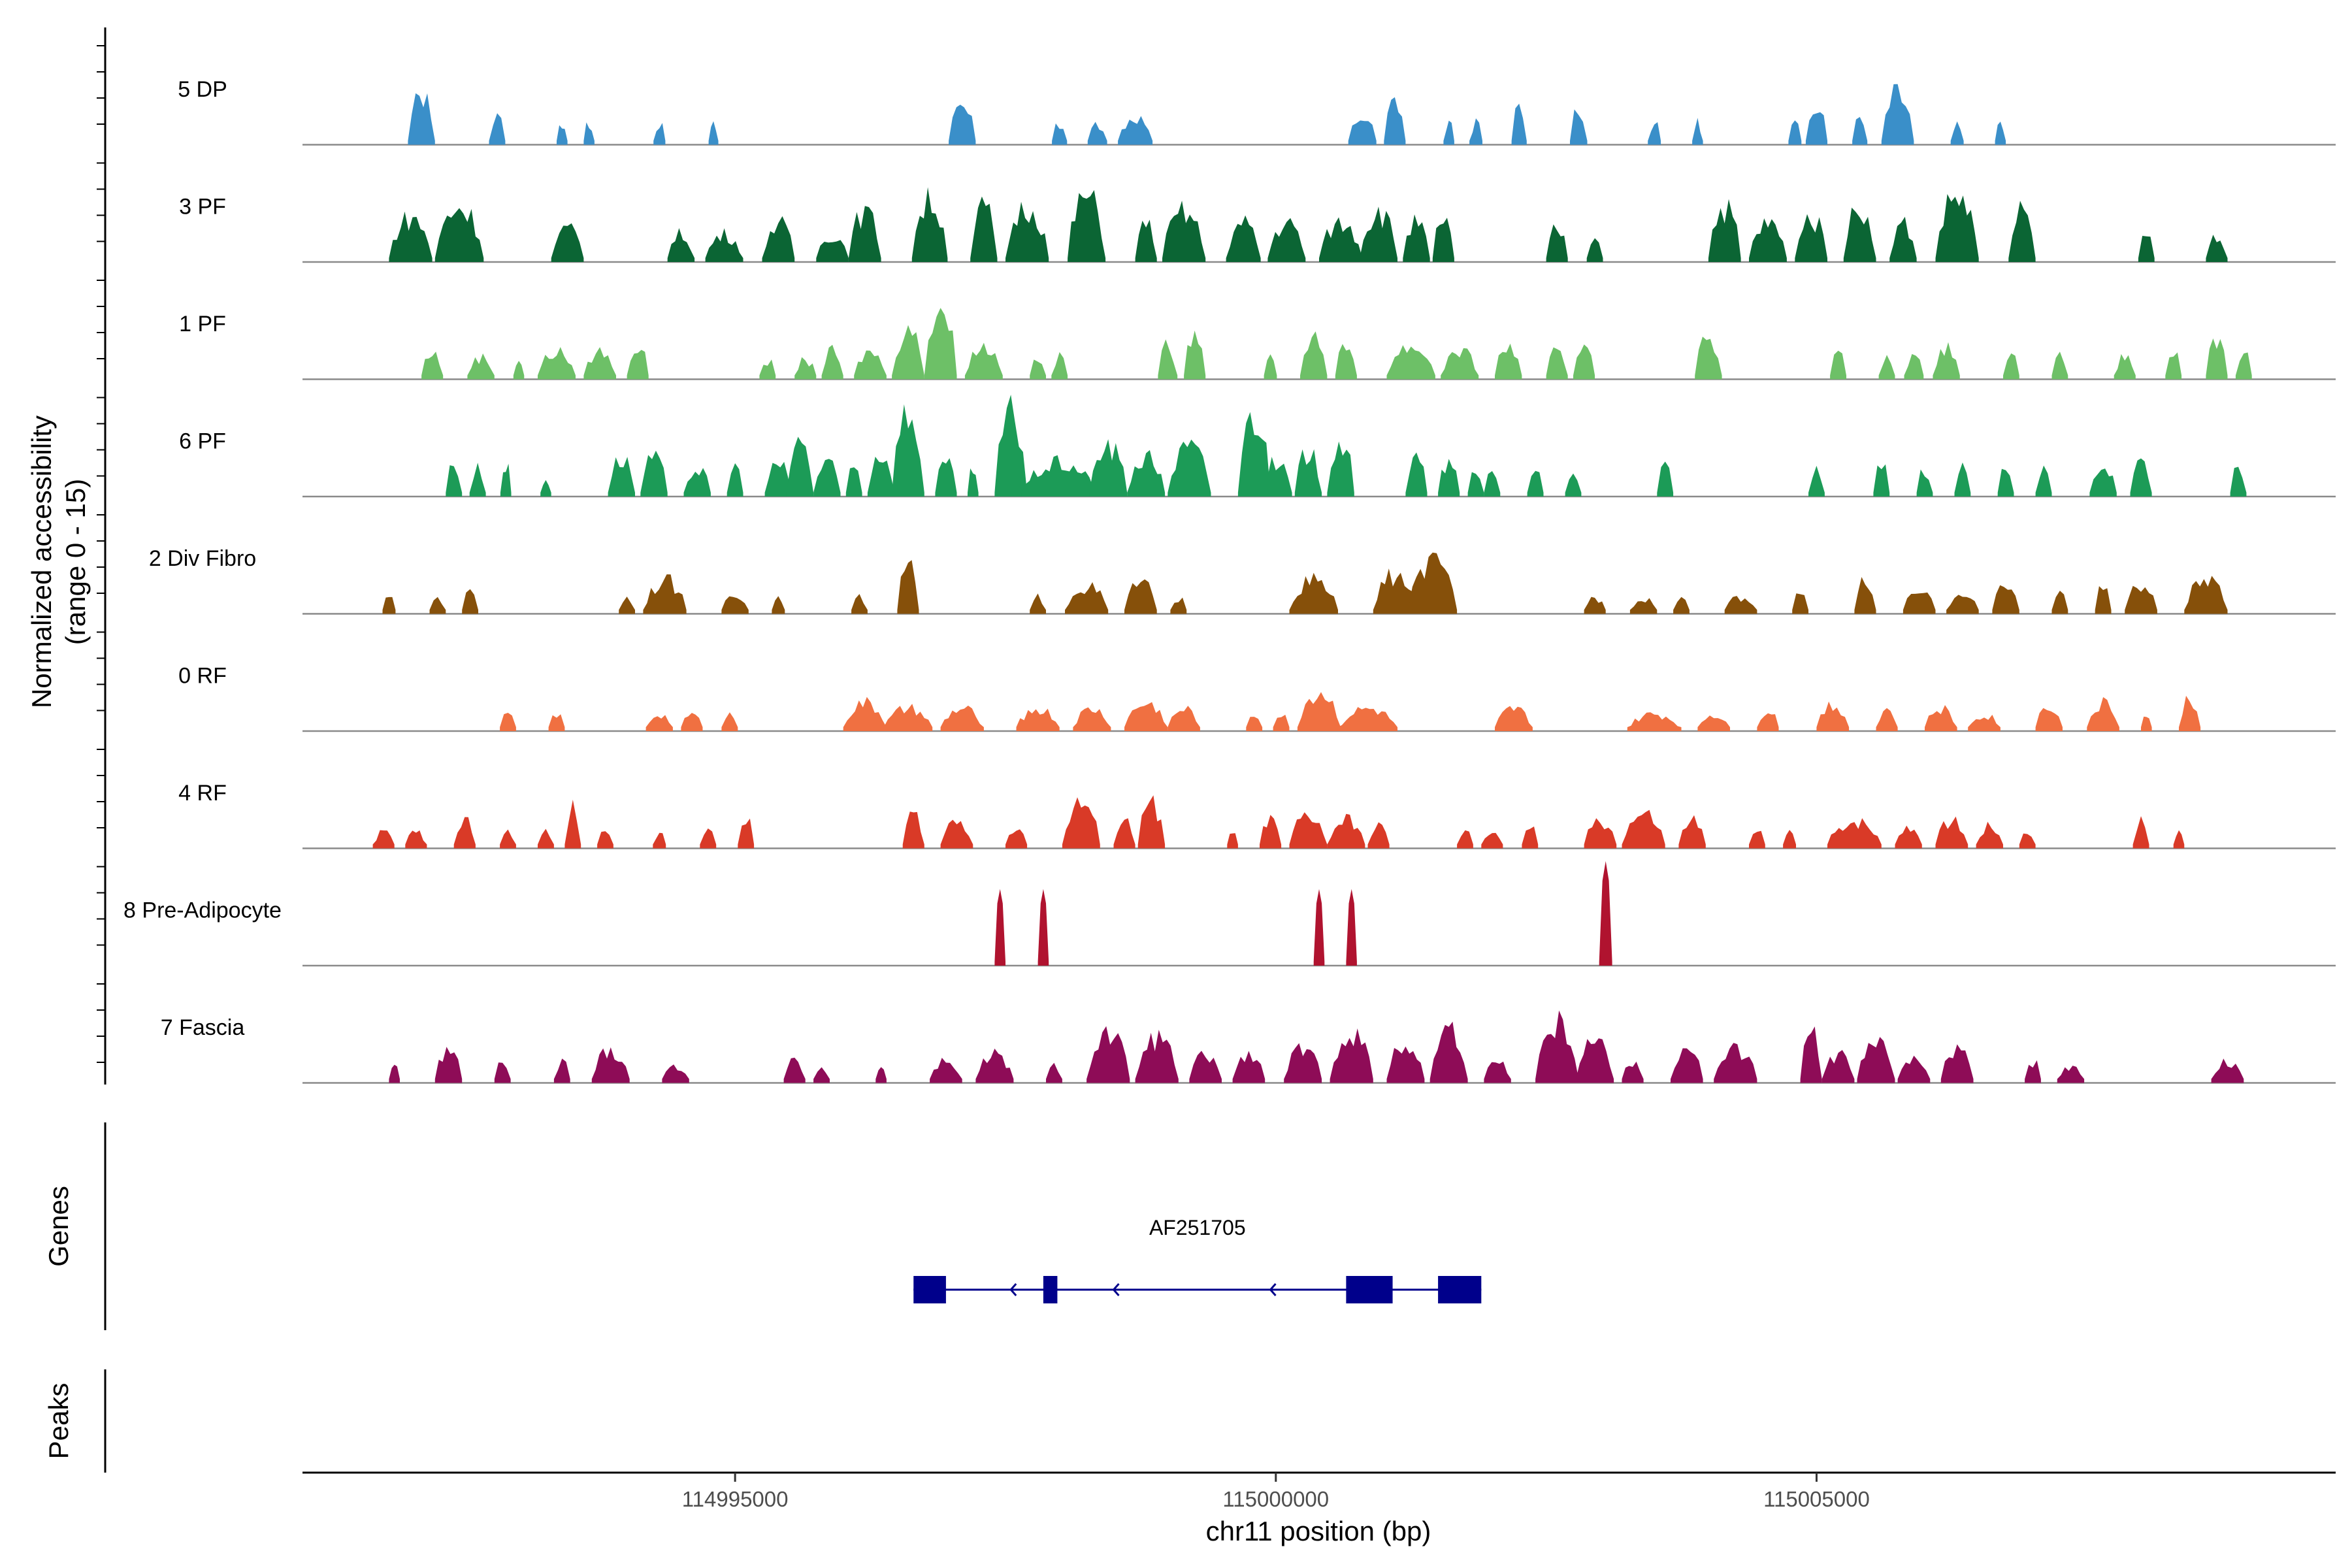 This screenshot has width=2352, height=1568. Describe the element at coordinates (1318, 1531) in the screenshot. I see `x-axis-title: chr11 position (bp)` at that location.